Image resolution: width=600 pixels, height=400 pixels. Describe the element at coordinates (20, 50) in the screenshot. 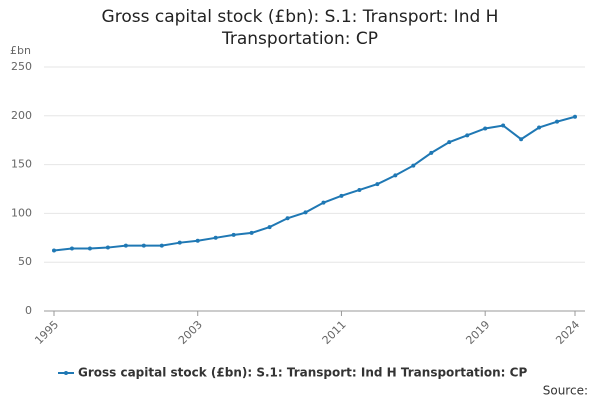

I see `y-axis-label: £bn` at that location.